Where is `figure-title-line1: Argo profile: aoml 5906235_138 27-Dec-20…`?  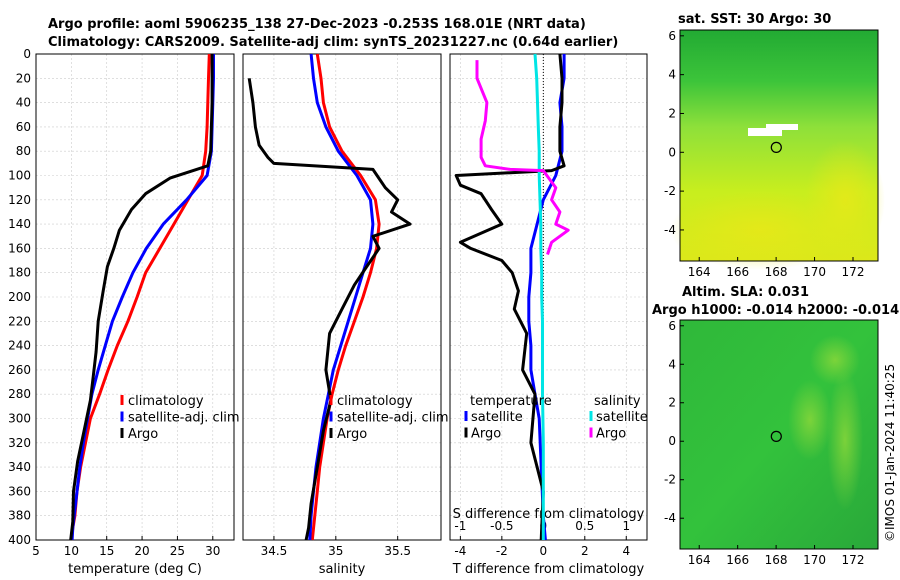
figure-title-line1: Argo profile: aoml 5906235_138 27-Dec-20… is located at coordinates (317, 24).